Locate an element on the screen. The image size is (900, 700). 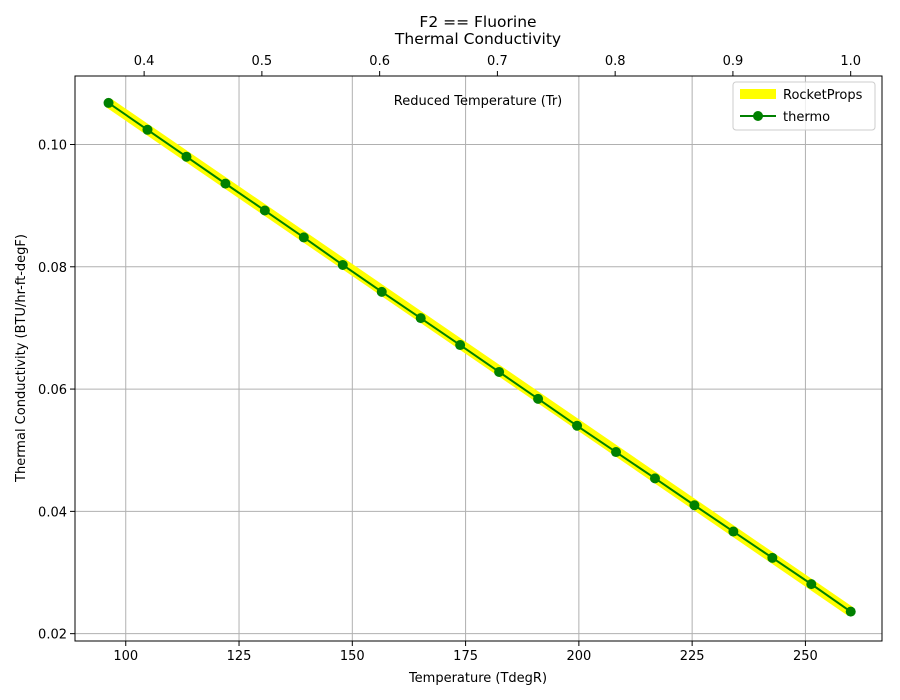
legend-label-rocketprops: RocketProps is located at coordinates (823, 95).